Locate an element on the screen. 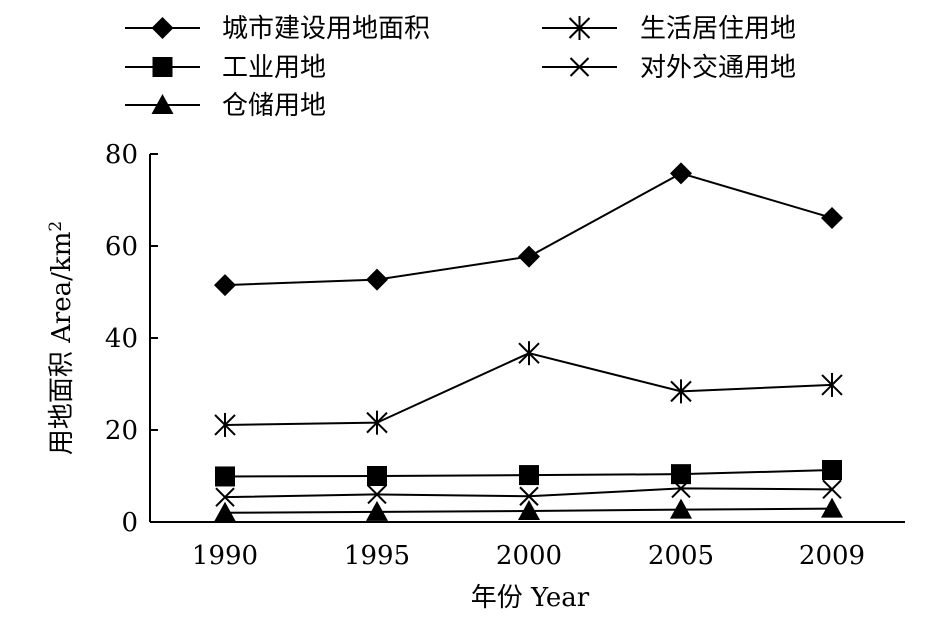 This screenshot has height=626, width=945. legend-label: 工业用地 is located at coordinates (274, 68).